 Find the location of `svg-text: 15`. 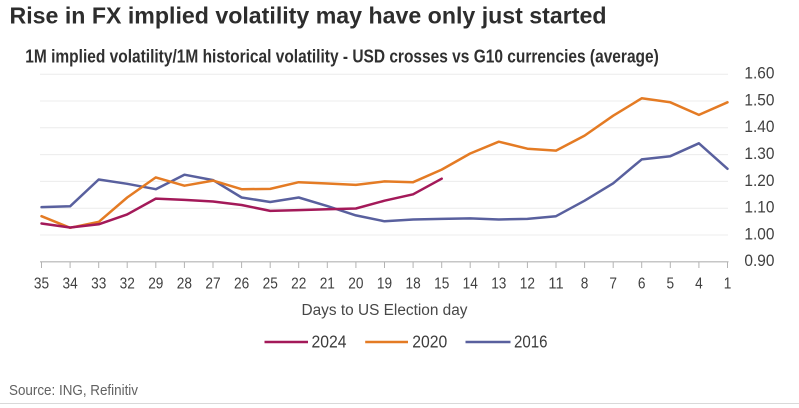

svg-text: 15 is located at coordinates (441, 283).